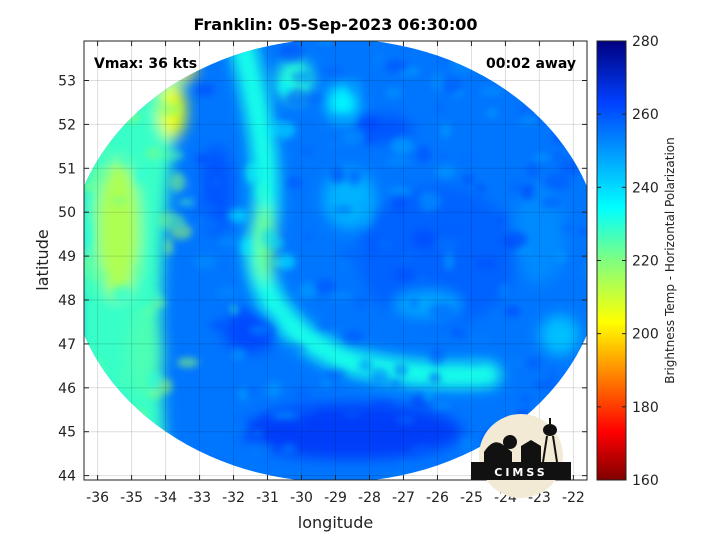  Describe the element at coordinates (67, 82) in the screenshot. I see `y-tick-label: 53` at that location.